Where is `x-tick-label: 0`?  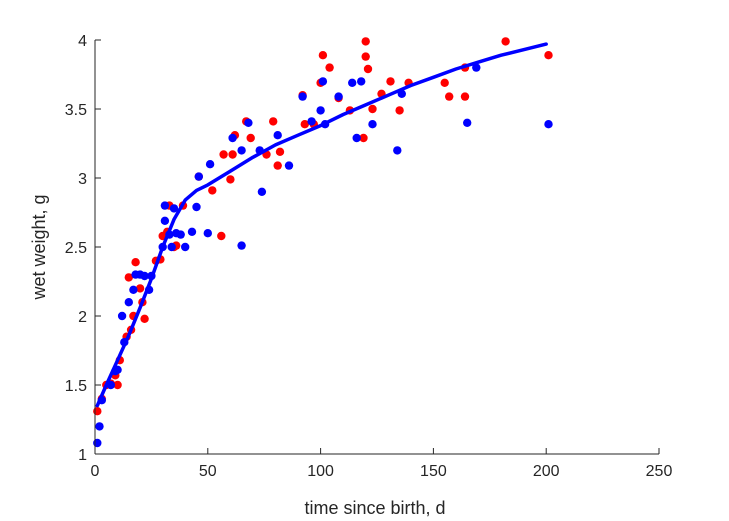 x-tick-label: 0 is located at coordinates (95, 471).